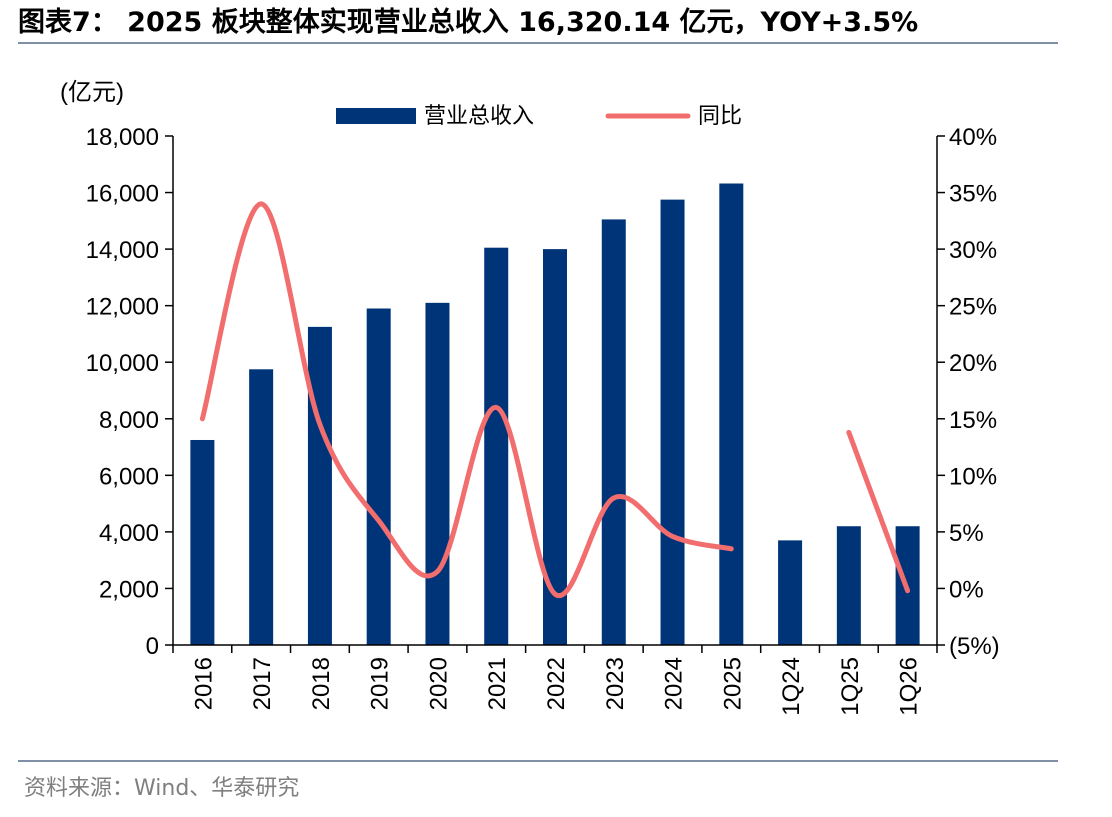 The image size is (1112, 817). Describe the element at coordinates (262, 683) in the screenshot. I see `x-axis-tick-label: 2017` at that location.